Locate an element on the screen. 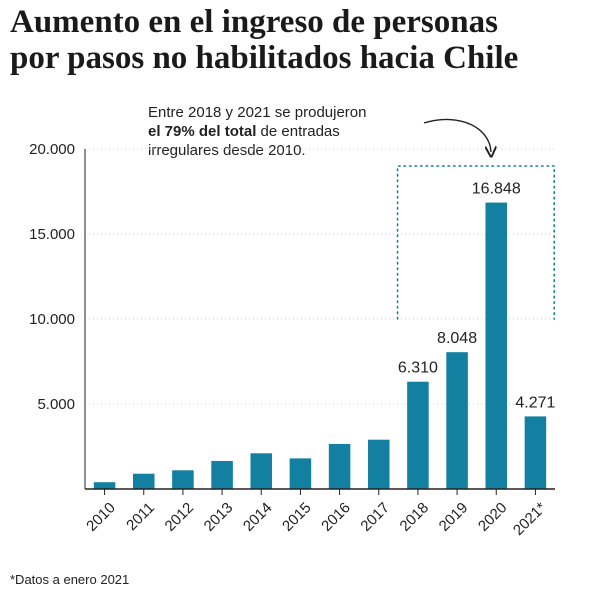 The width and height of the screenshot is (600, 600). y-tick-label: 15.000 is located at coordinates (52, 234).